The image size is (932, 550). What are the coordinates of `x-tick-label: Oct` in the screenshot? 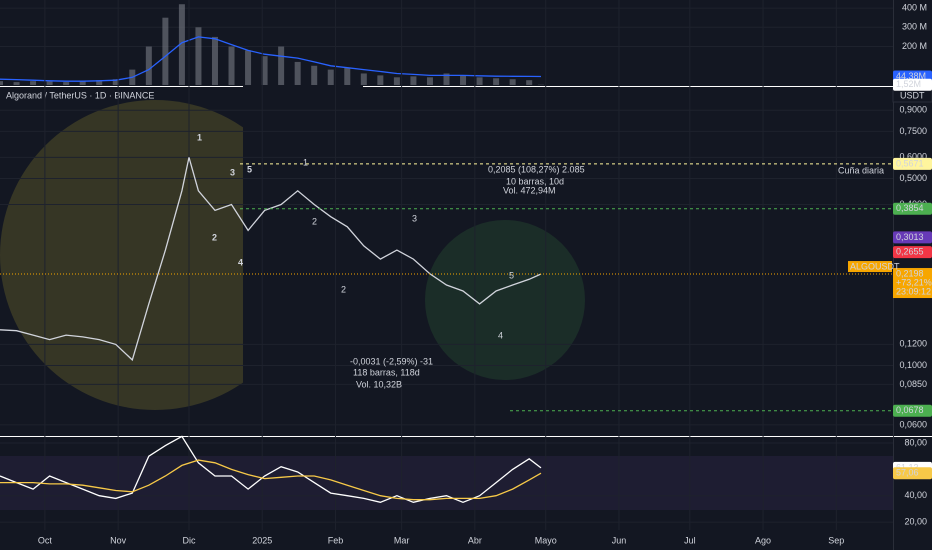 It's located at (45, 540).